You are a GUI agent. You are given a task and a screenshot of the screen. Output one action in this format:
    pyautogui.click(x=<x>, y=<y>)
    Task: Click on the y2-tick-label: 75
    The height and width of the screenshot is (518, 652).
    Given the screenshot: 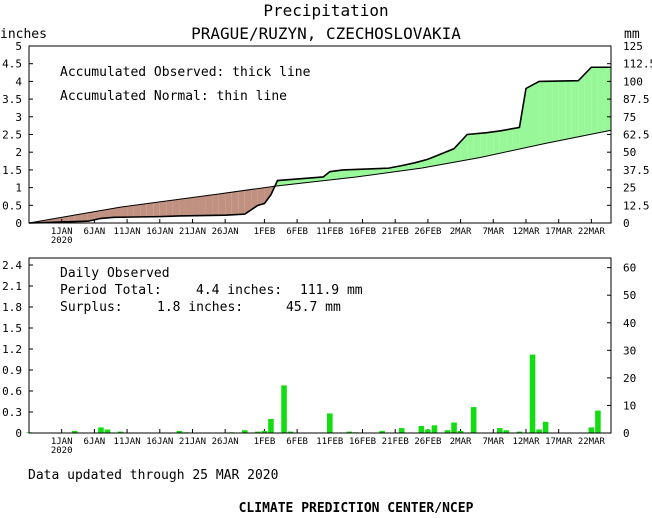 What is the action you would take?
    pyautogui.click(x=629, y=117)
    